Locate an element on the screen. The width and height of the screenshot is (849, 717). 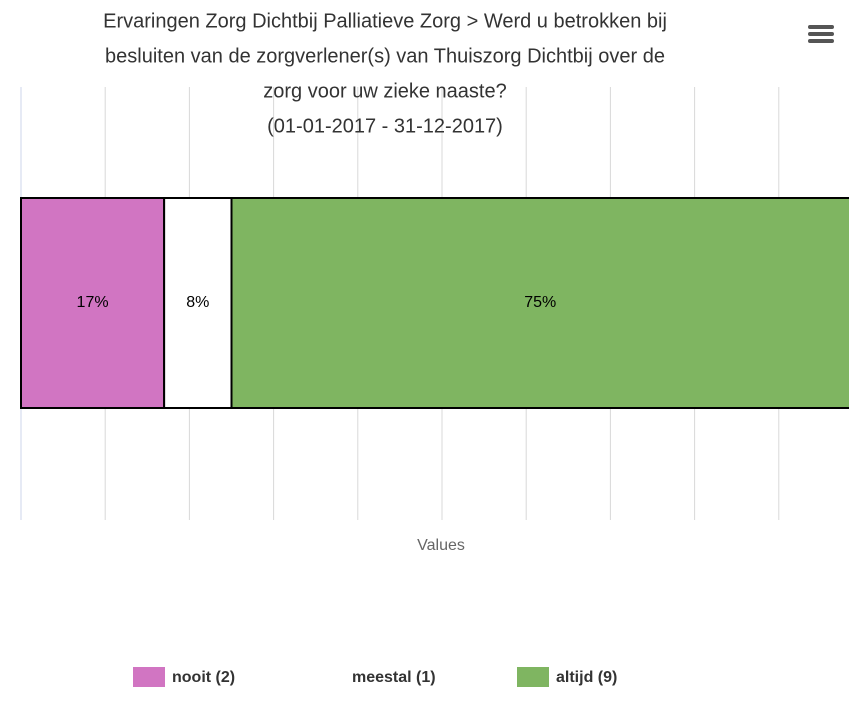
data-label: 8% is located at coordinates (197, 302).